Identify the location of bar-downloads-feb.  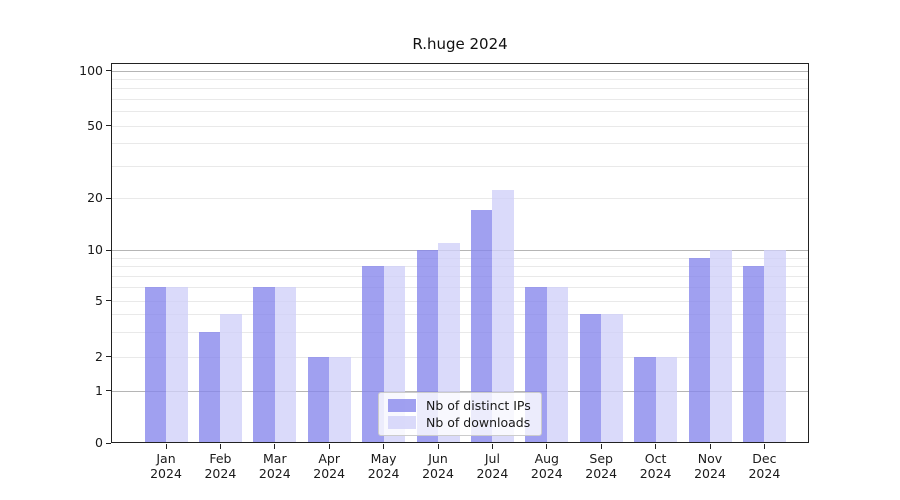
(231, 378).